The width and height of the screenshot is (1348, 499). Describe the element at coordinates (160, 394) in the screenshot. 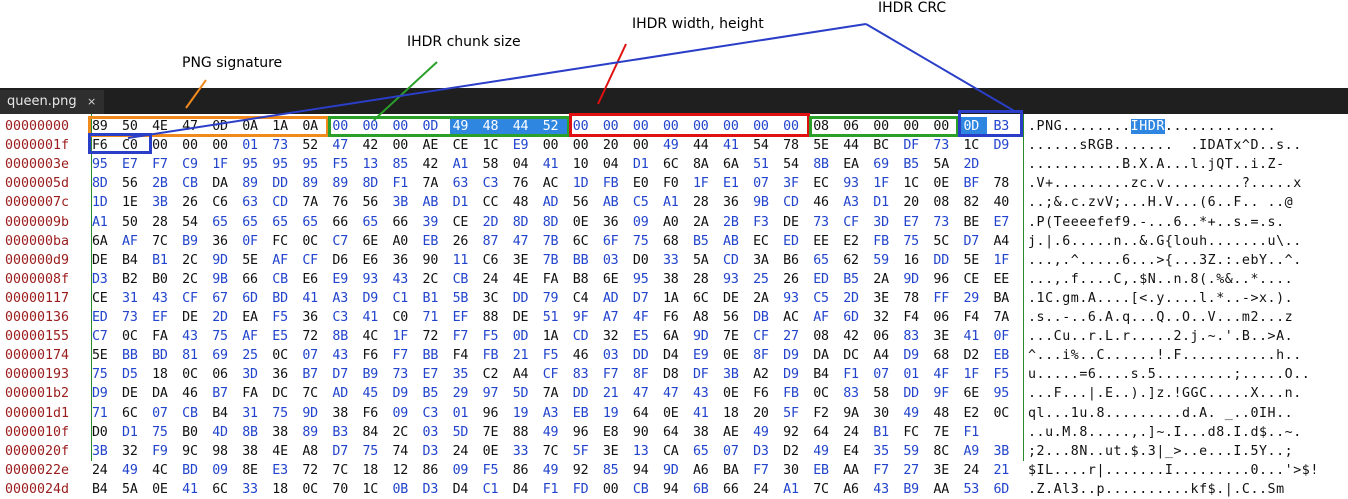

I see `hex-byte: DA` at that location.